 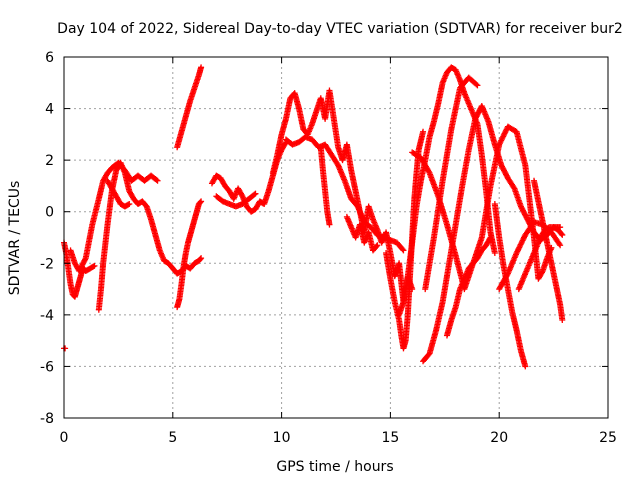 I want to click on y-tick-label: 4, so click(x=49, y=110).